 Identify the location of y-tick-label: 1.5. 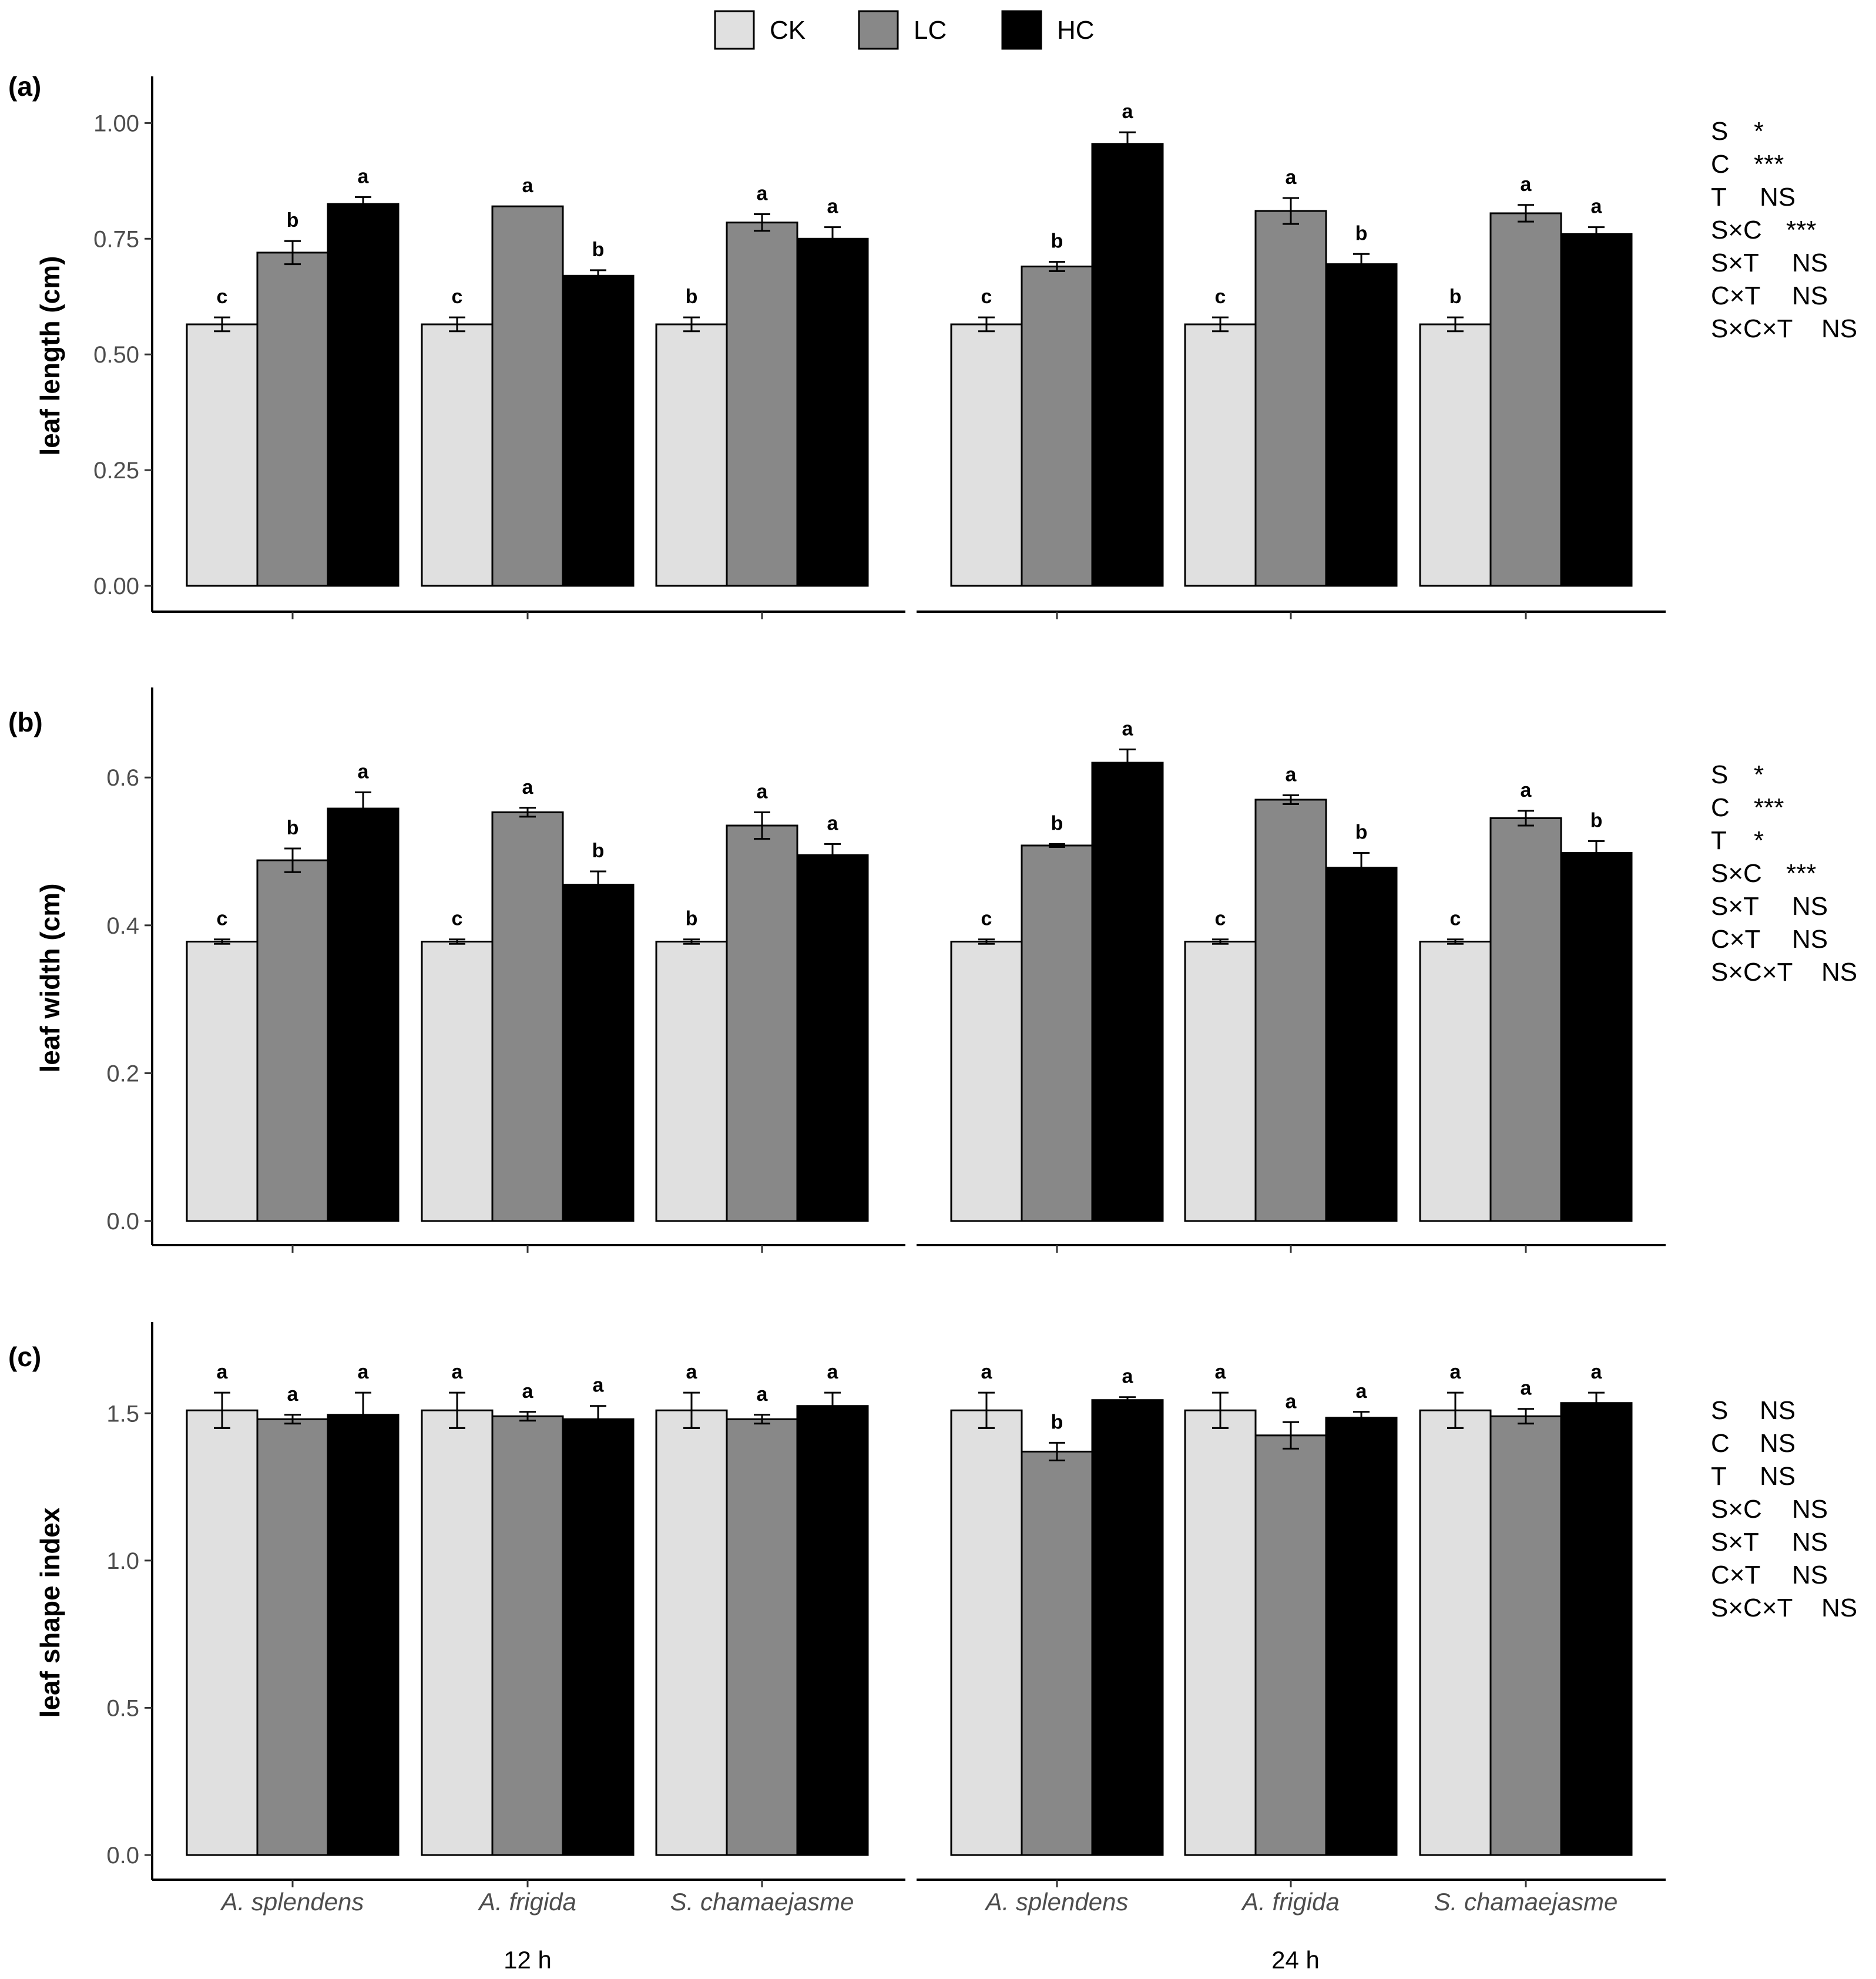
(122, 1414).